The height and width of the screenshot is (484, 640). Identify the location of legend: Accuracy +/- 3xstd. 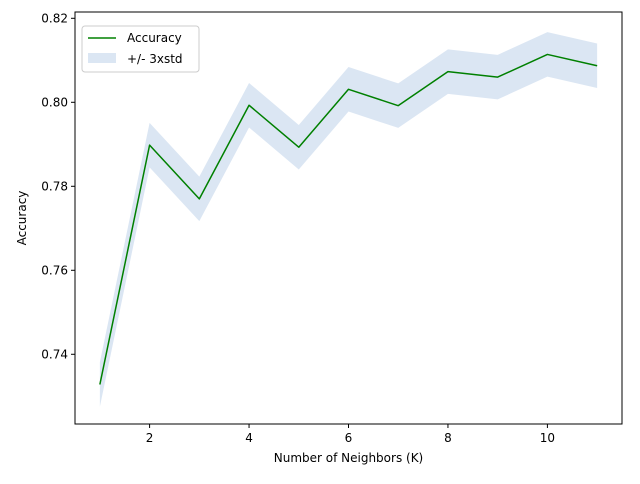
(140, 49).